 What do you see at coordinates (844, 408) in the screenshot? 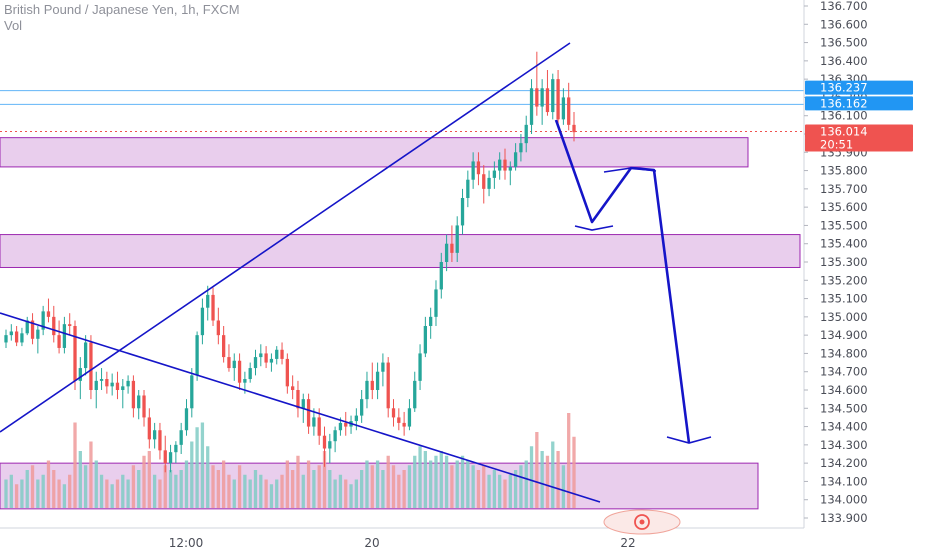
I see `price-tick-label: 134.500` at bounding box center [844, 408].